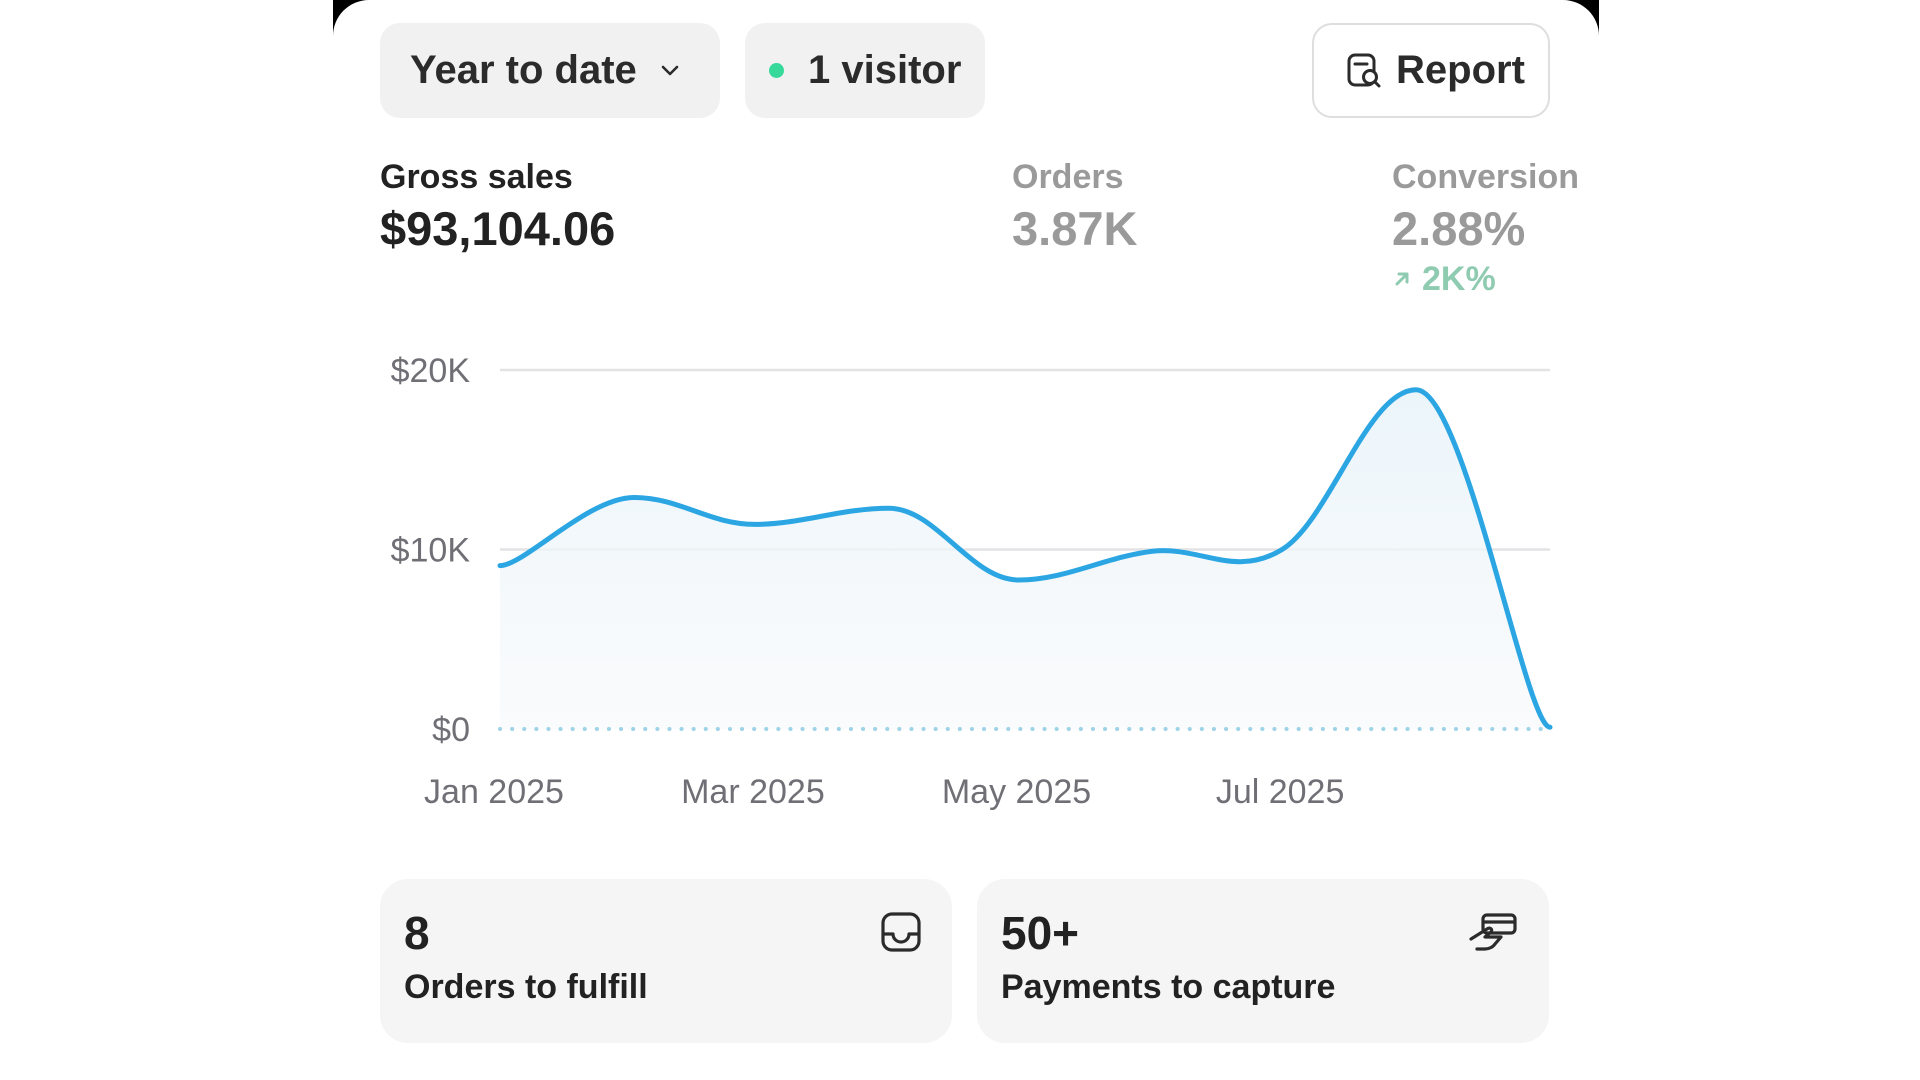 This screenshot has width=1920, height=1080. I want to click on hand-payment-icon, so click(1493, 932).